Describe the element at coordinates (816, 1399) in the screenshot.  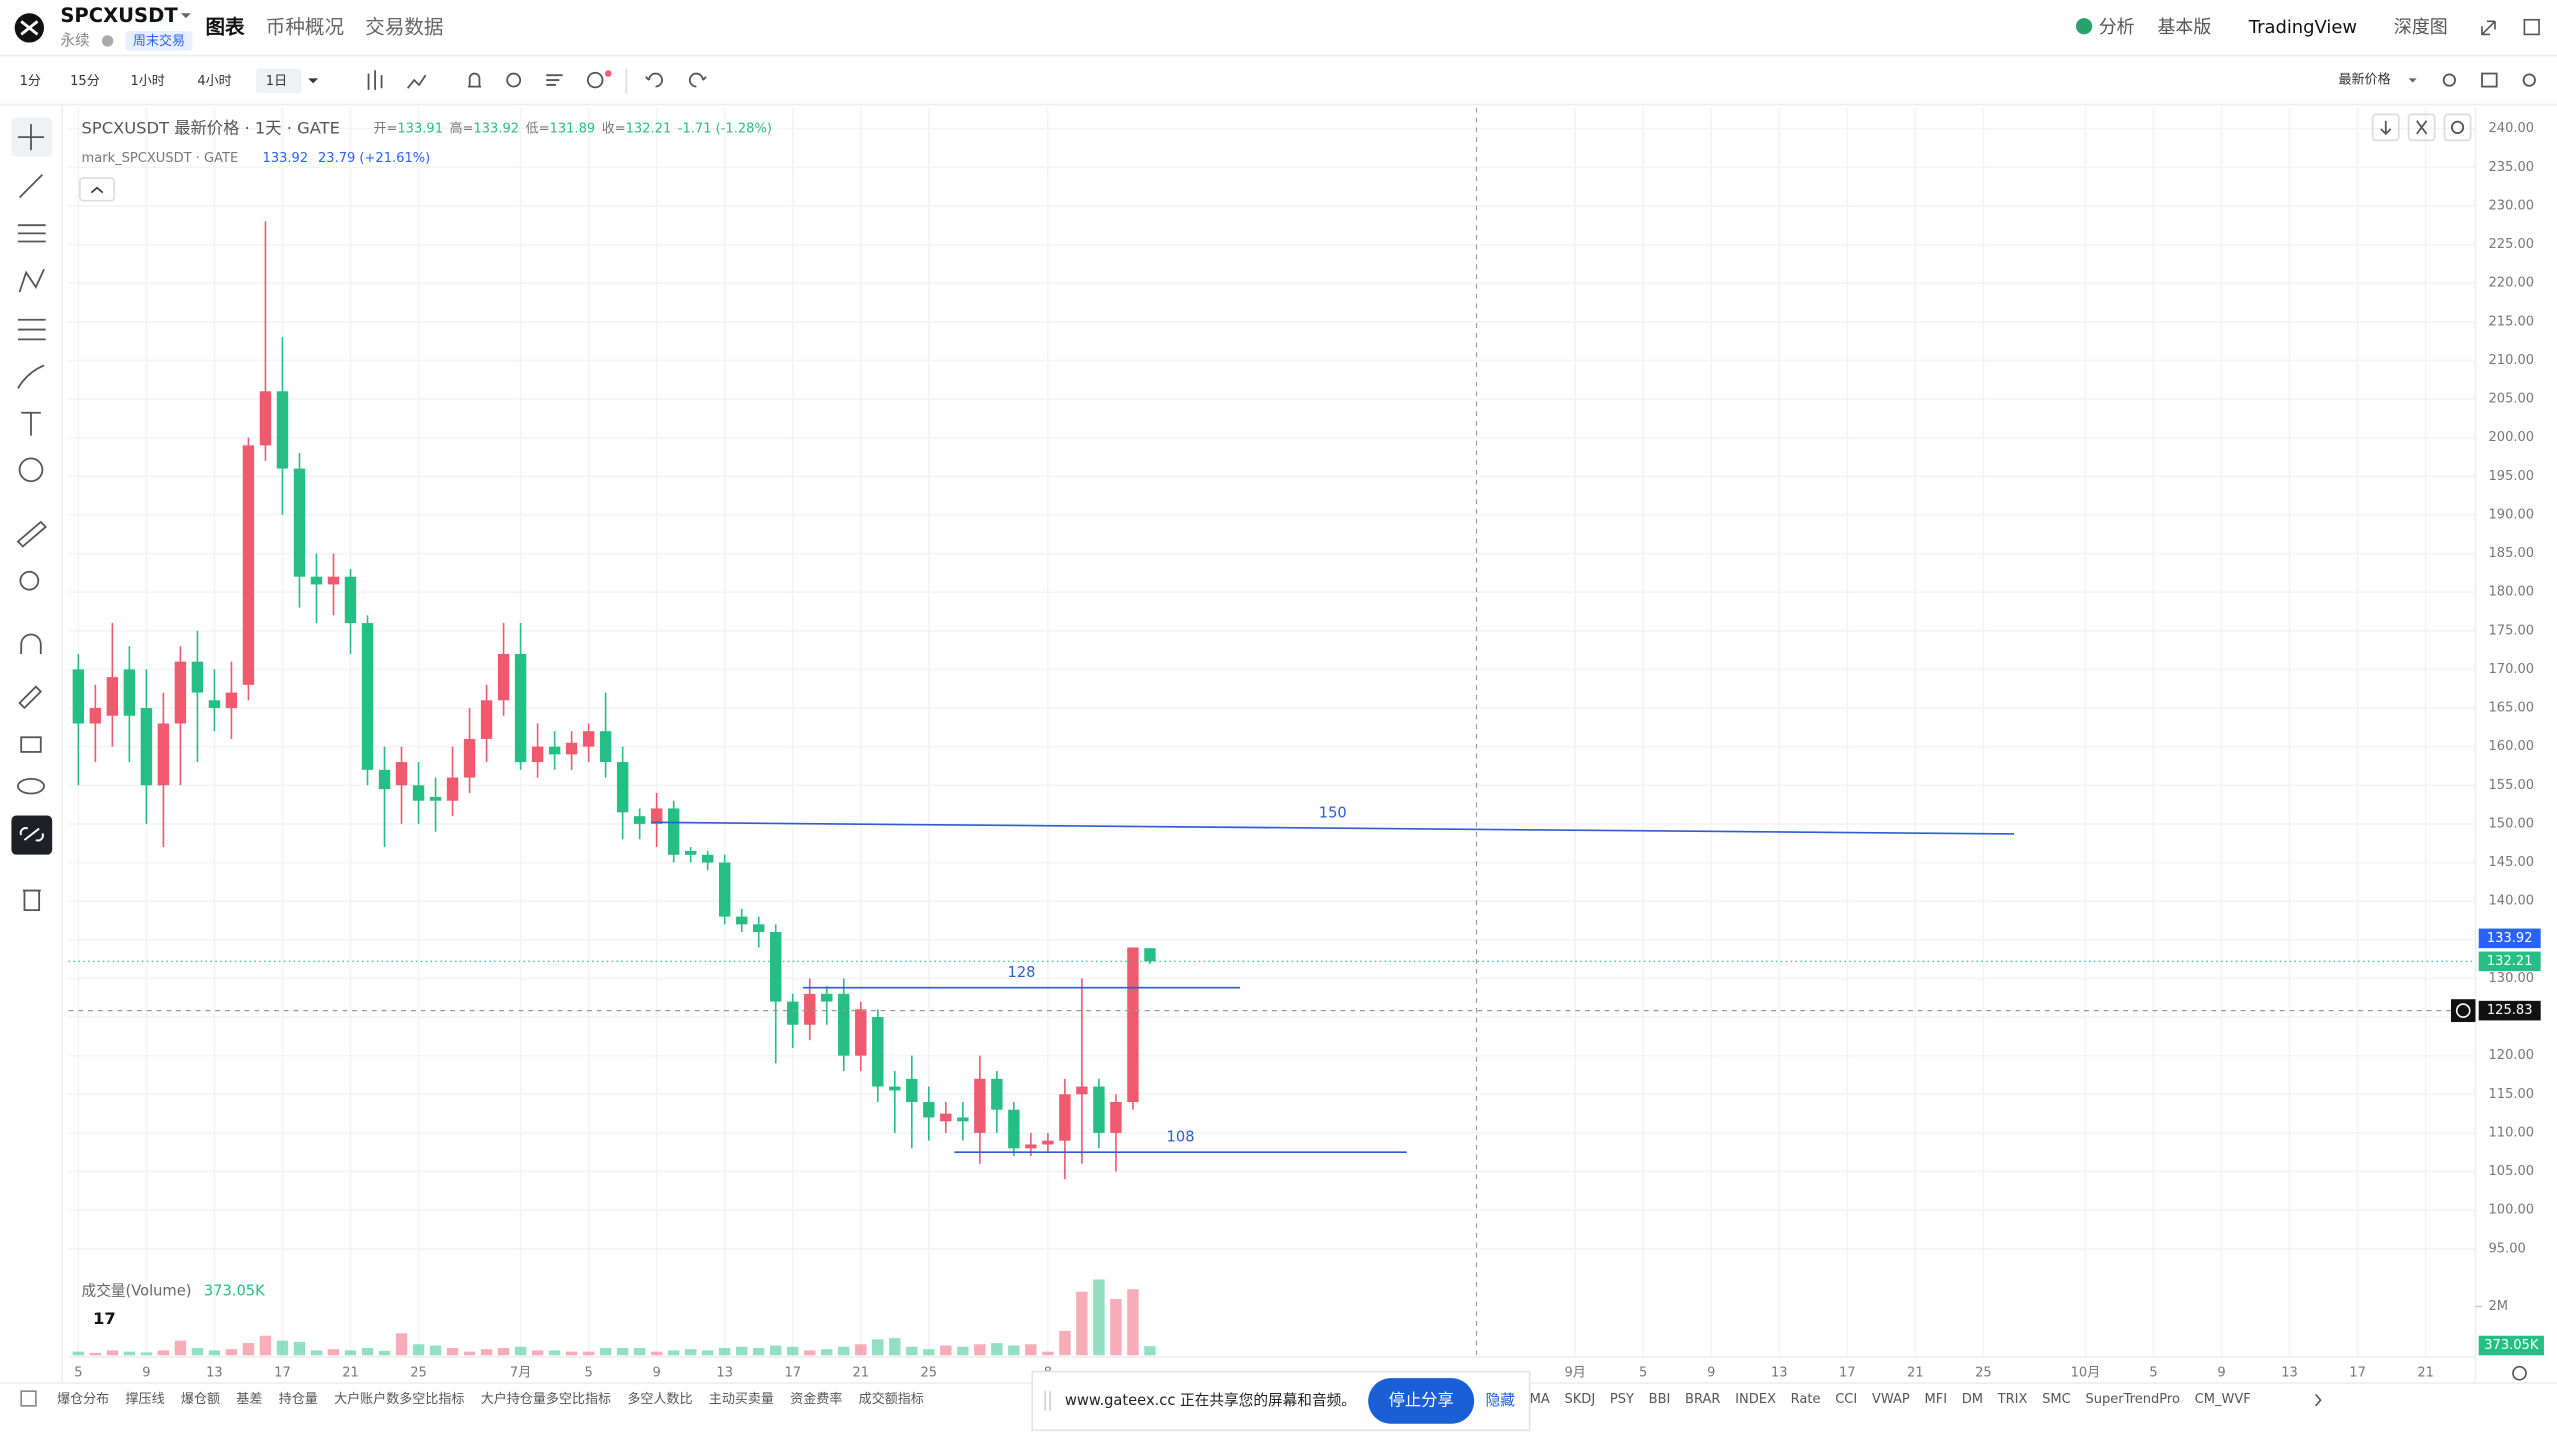
I see `indicator: 资金费率` at that location.